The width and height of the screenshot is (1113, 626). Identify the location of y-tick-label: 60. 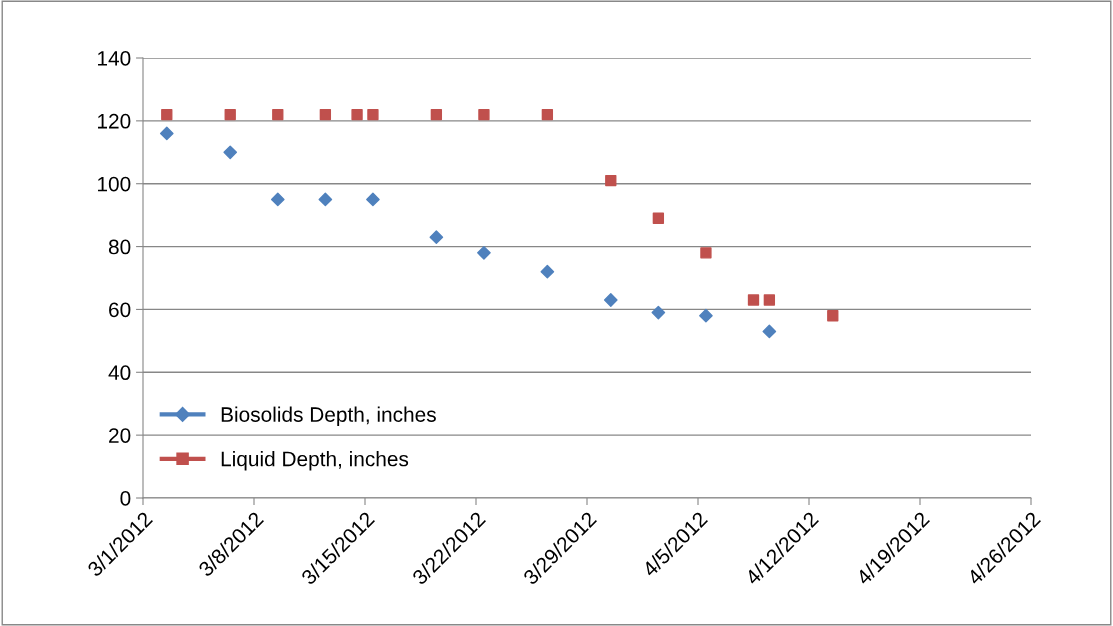
(120, 310).